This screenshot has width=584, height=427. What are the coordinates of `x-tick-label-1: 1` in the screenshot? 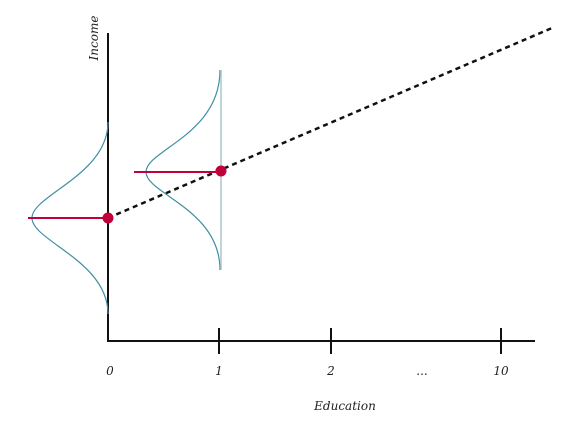 It's located at (219, 371).